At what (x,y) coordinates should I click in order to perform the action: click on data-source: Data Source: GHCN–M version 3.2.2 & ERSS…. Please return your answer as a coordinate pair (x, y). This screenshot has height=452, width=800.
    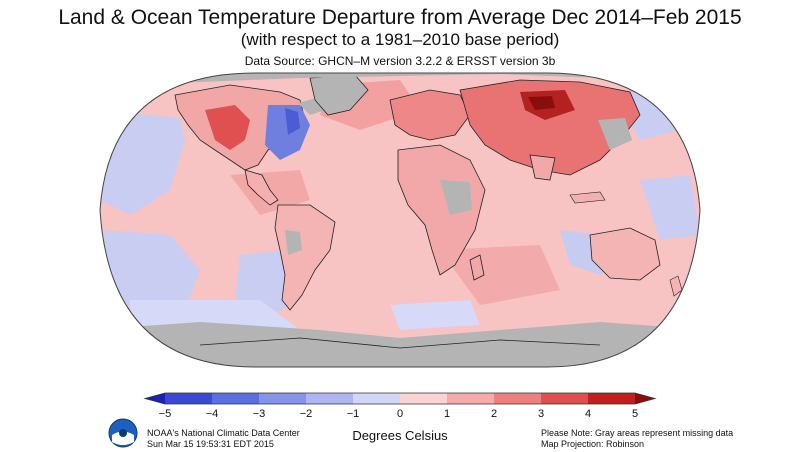
    Looking at the image, I should click on (400, 61).